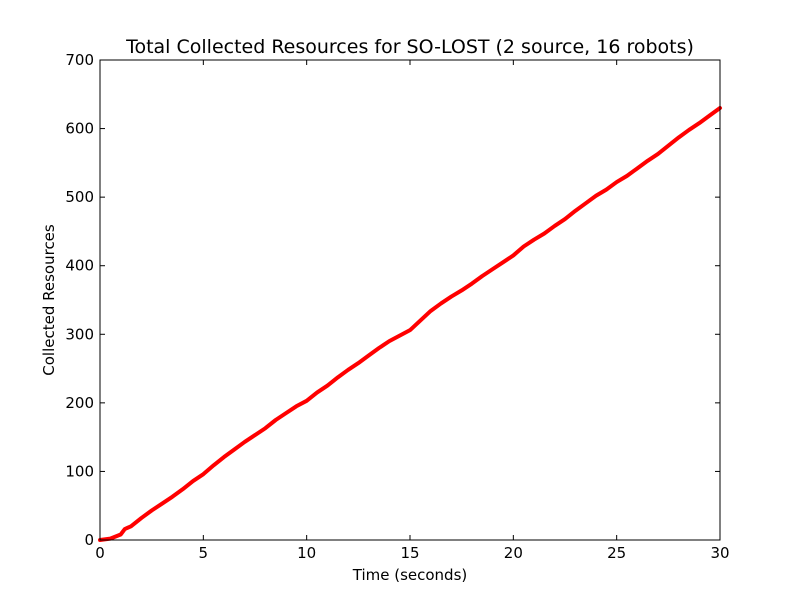 Image resolution: width=800 pixels, height=600 pixels. I want to click on y-tick-label: 0, so click(89, 540).